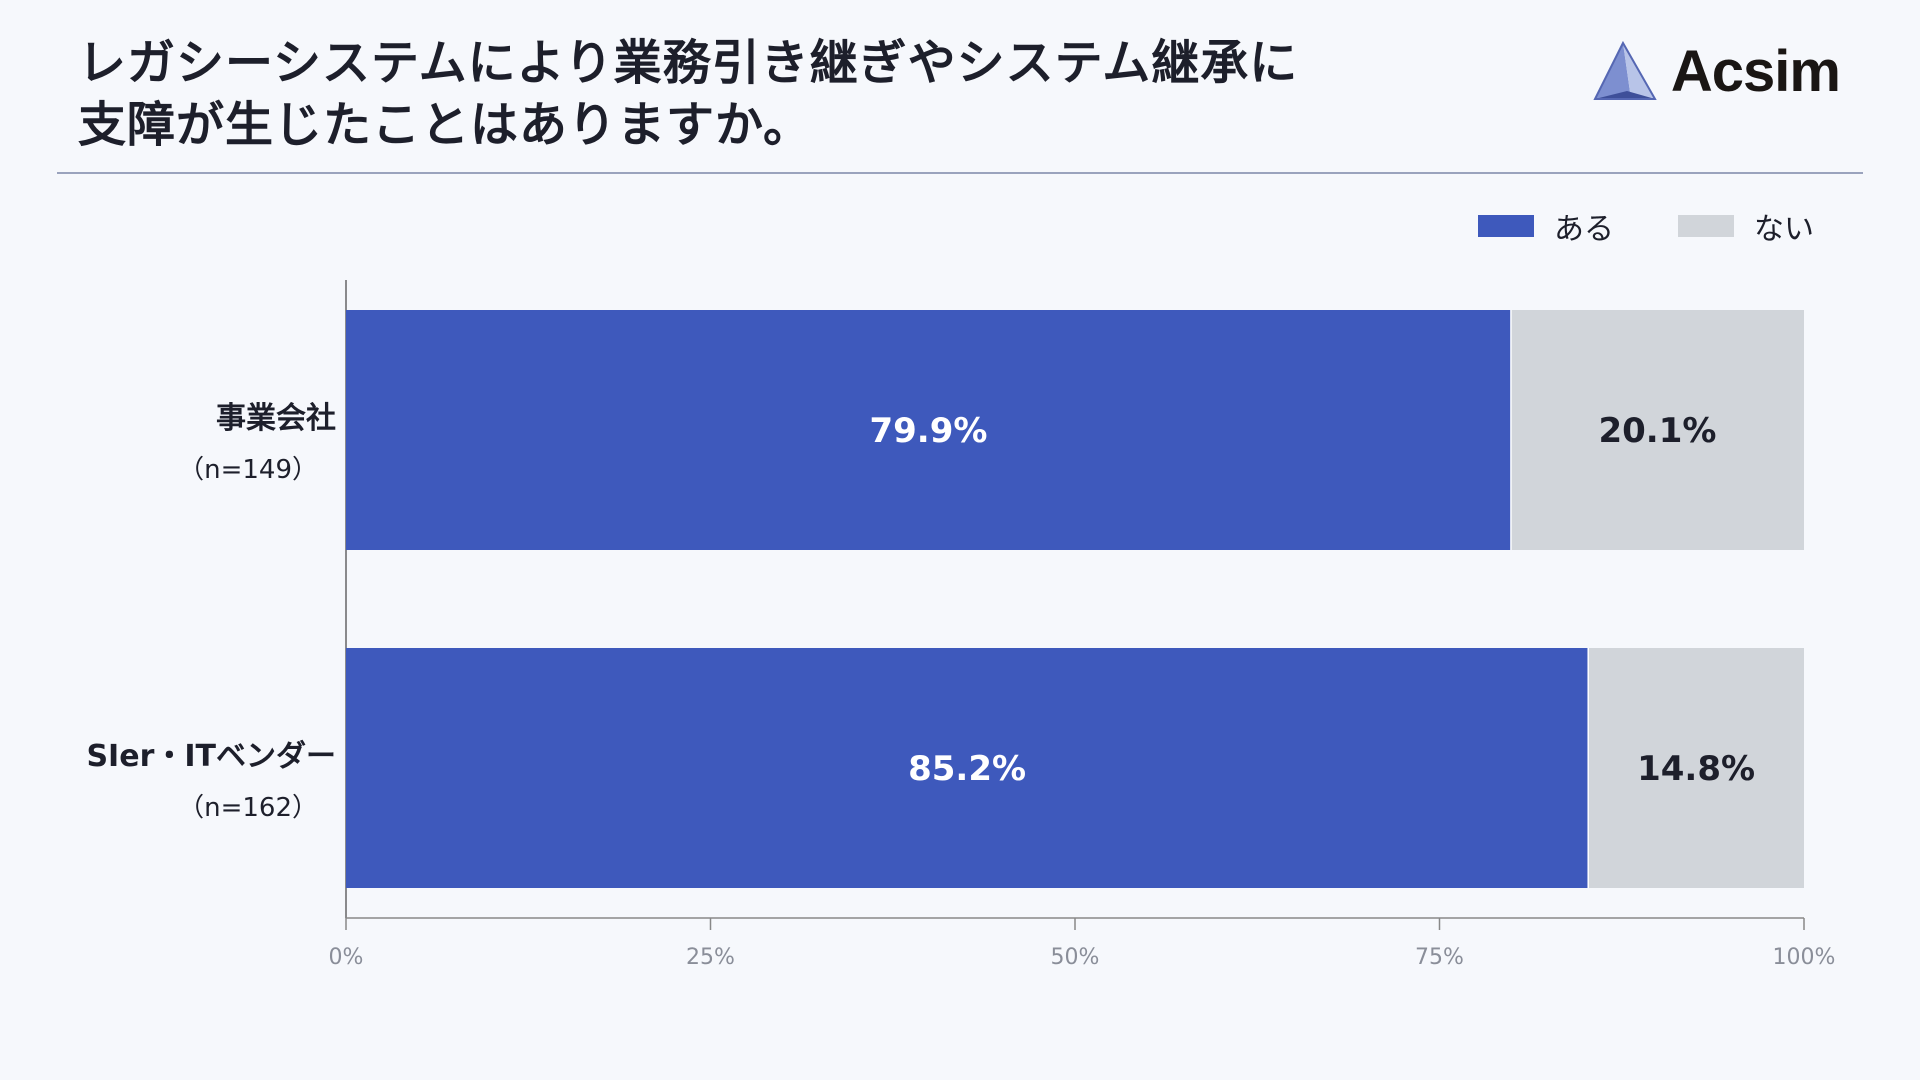  Describe the element at coordinates (1746, 226) in the screenshot. I see `legend-item-no: ない` at that location.